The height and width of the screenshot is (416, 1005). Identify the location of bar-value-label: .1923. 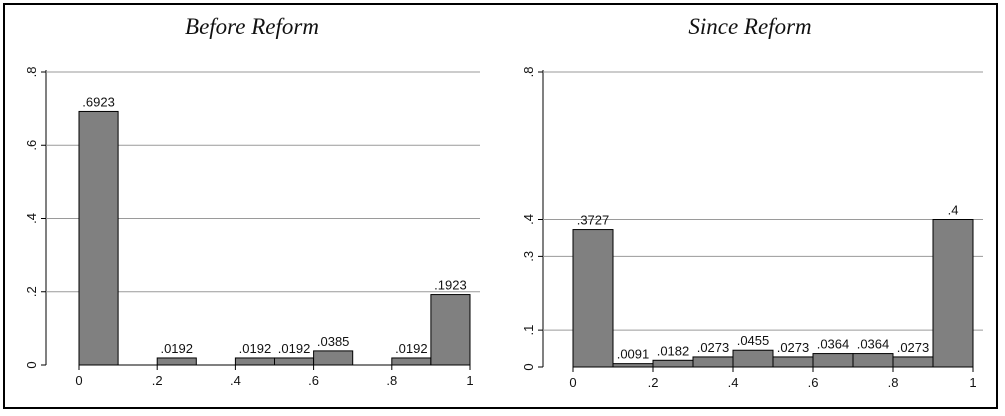
(450, 285).